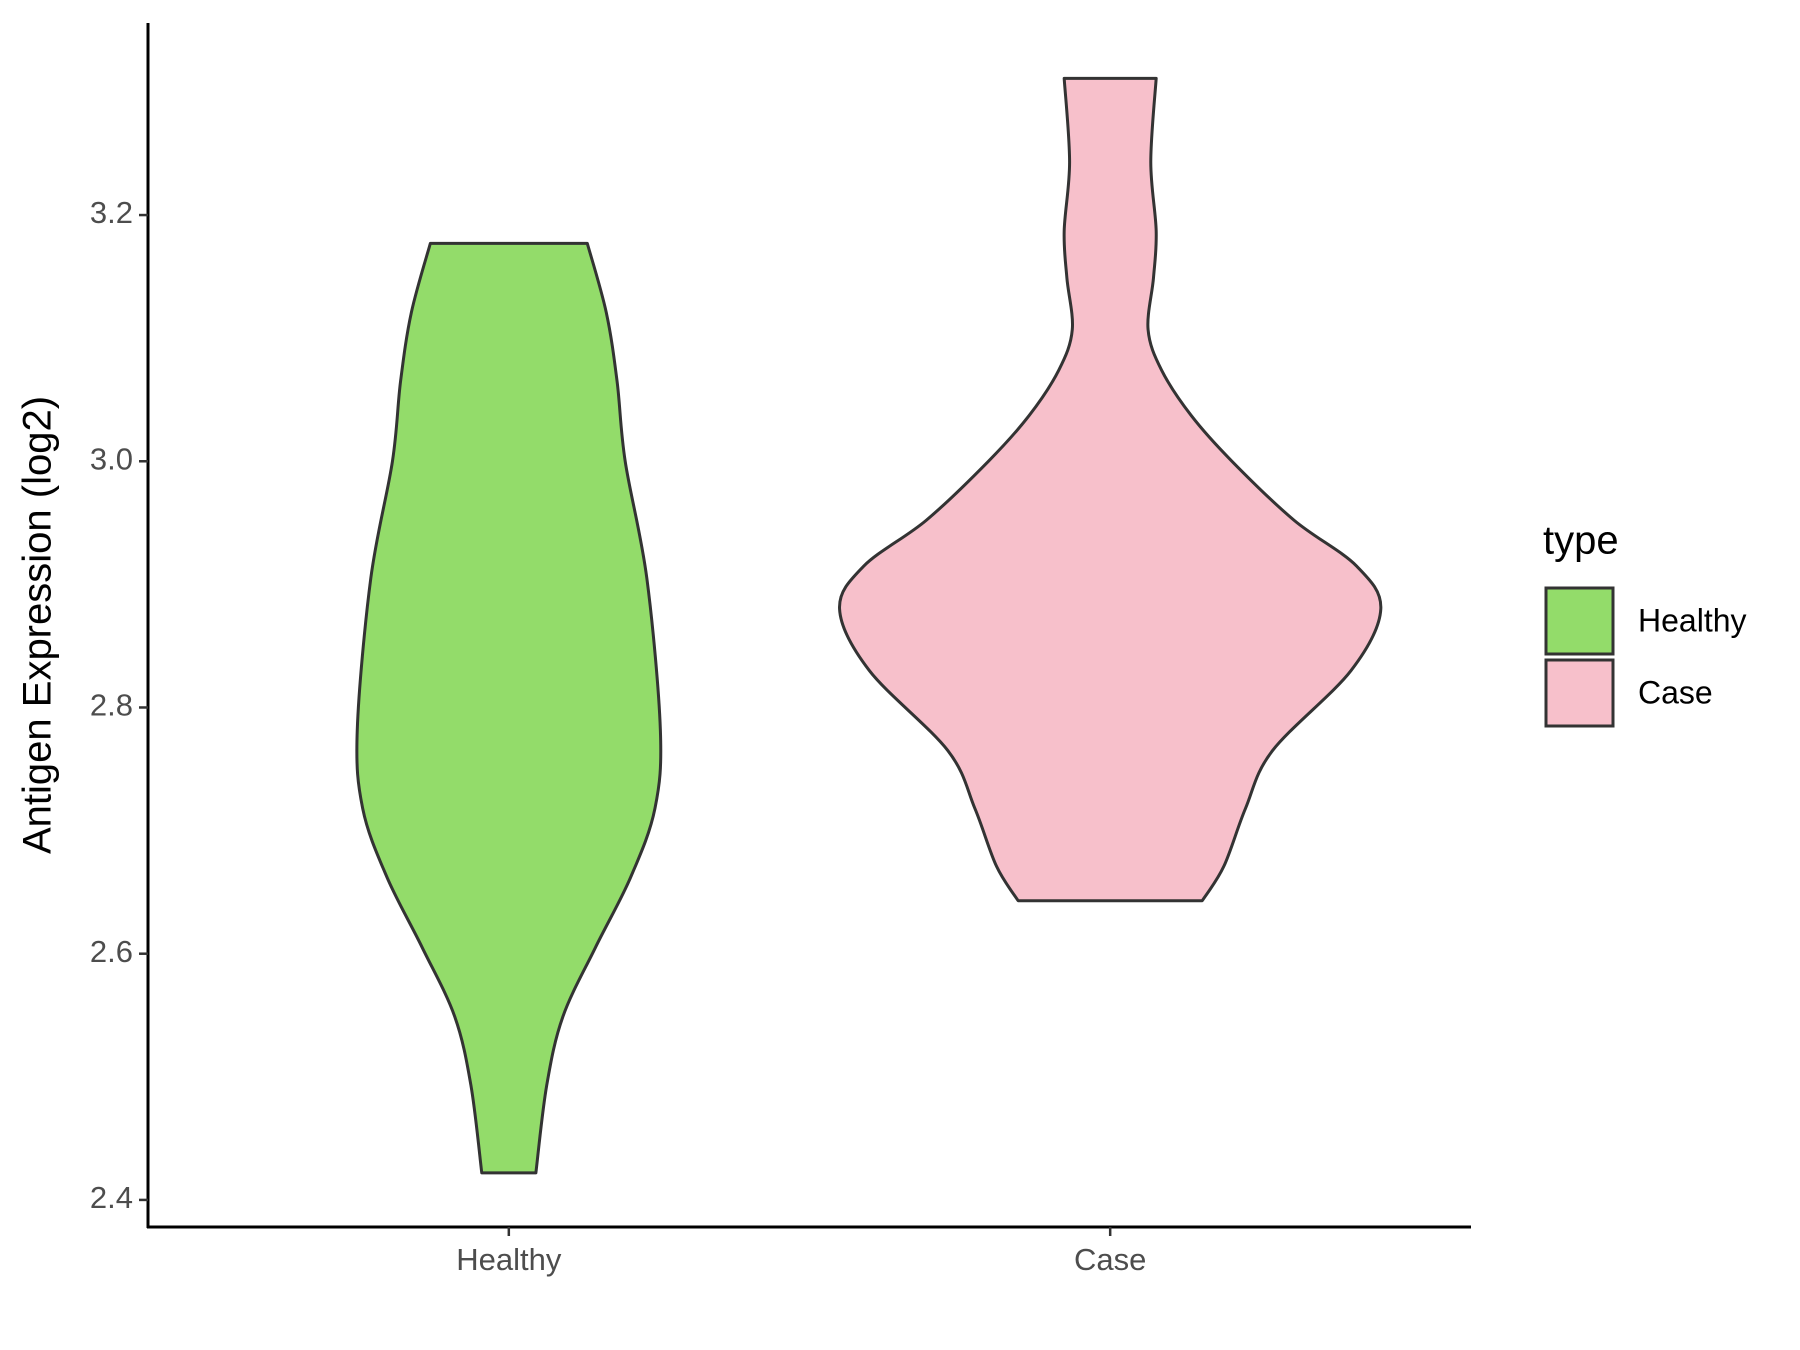  What do you see at coordinates (1110, 1259) in the screenshot?
I see `x-tick-label: Case` at bounding box center [1110, 1259].